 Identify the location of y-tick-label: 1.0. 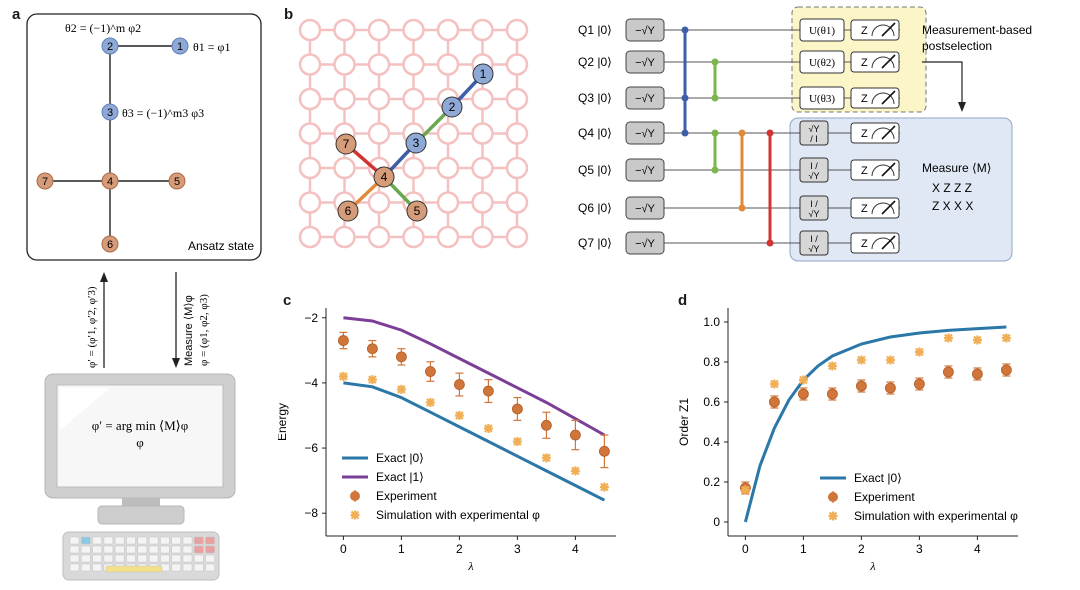
(711, 322).